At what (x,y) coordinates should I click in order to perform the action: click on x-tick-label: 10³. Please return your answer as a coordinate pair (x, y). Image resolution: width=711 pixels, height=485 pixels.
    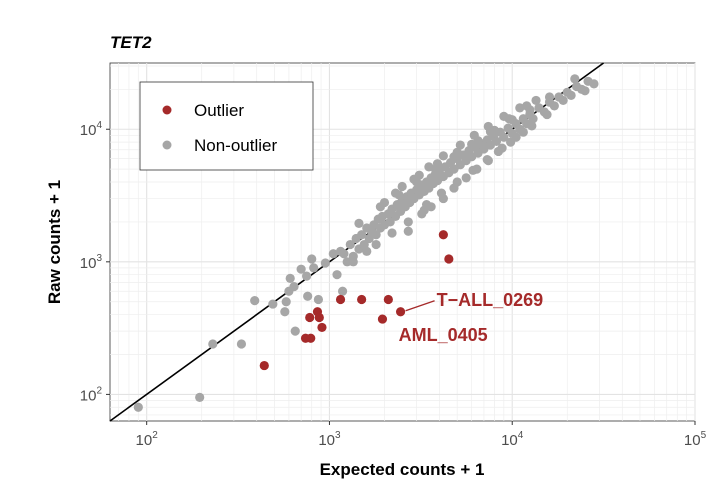
    Looking at the image, I should click on (329, 439).